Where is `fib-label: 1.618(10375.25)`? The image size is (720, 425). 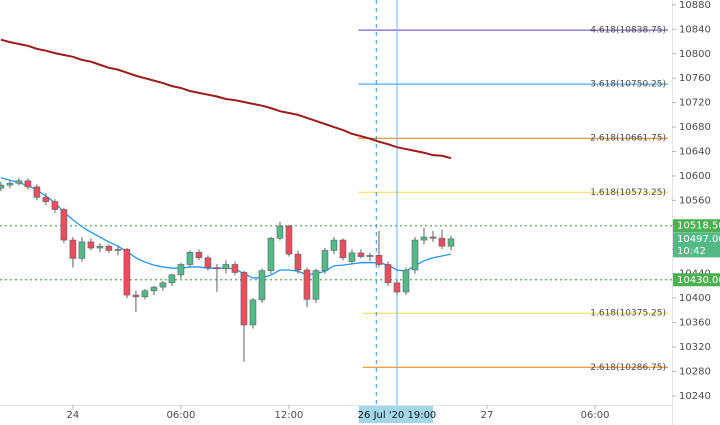 fib-label: 1.618(10375.25) is located at coordinates (628, 314).